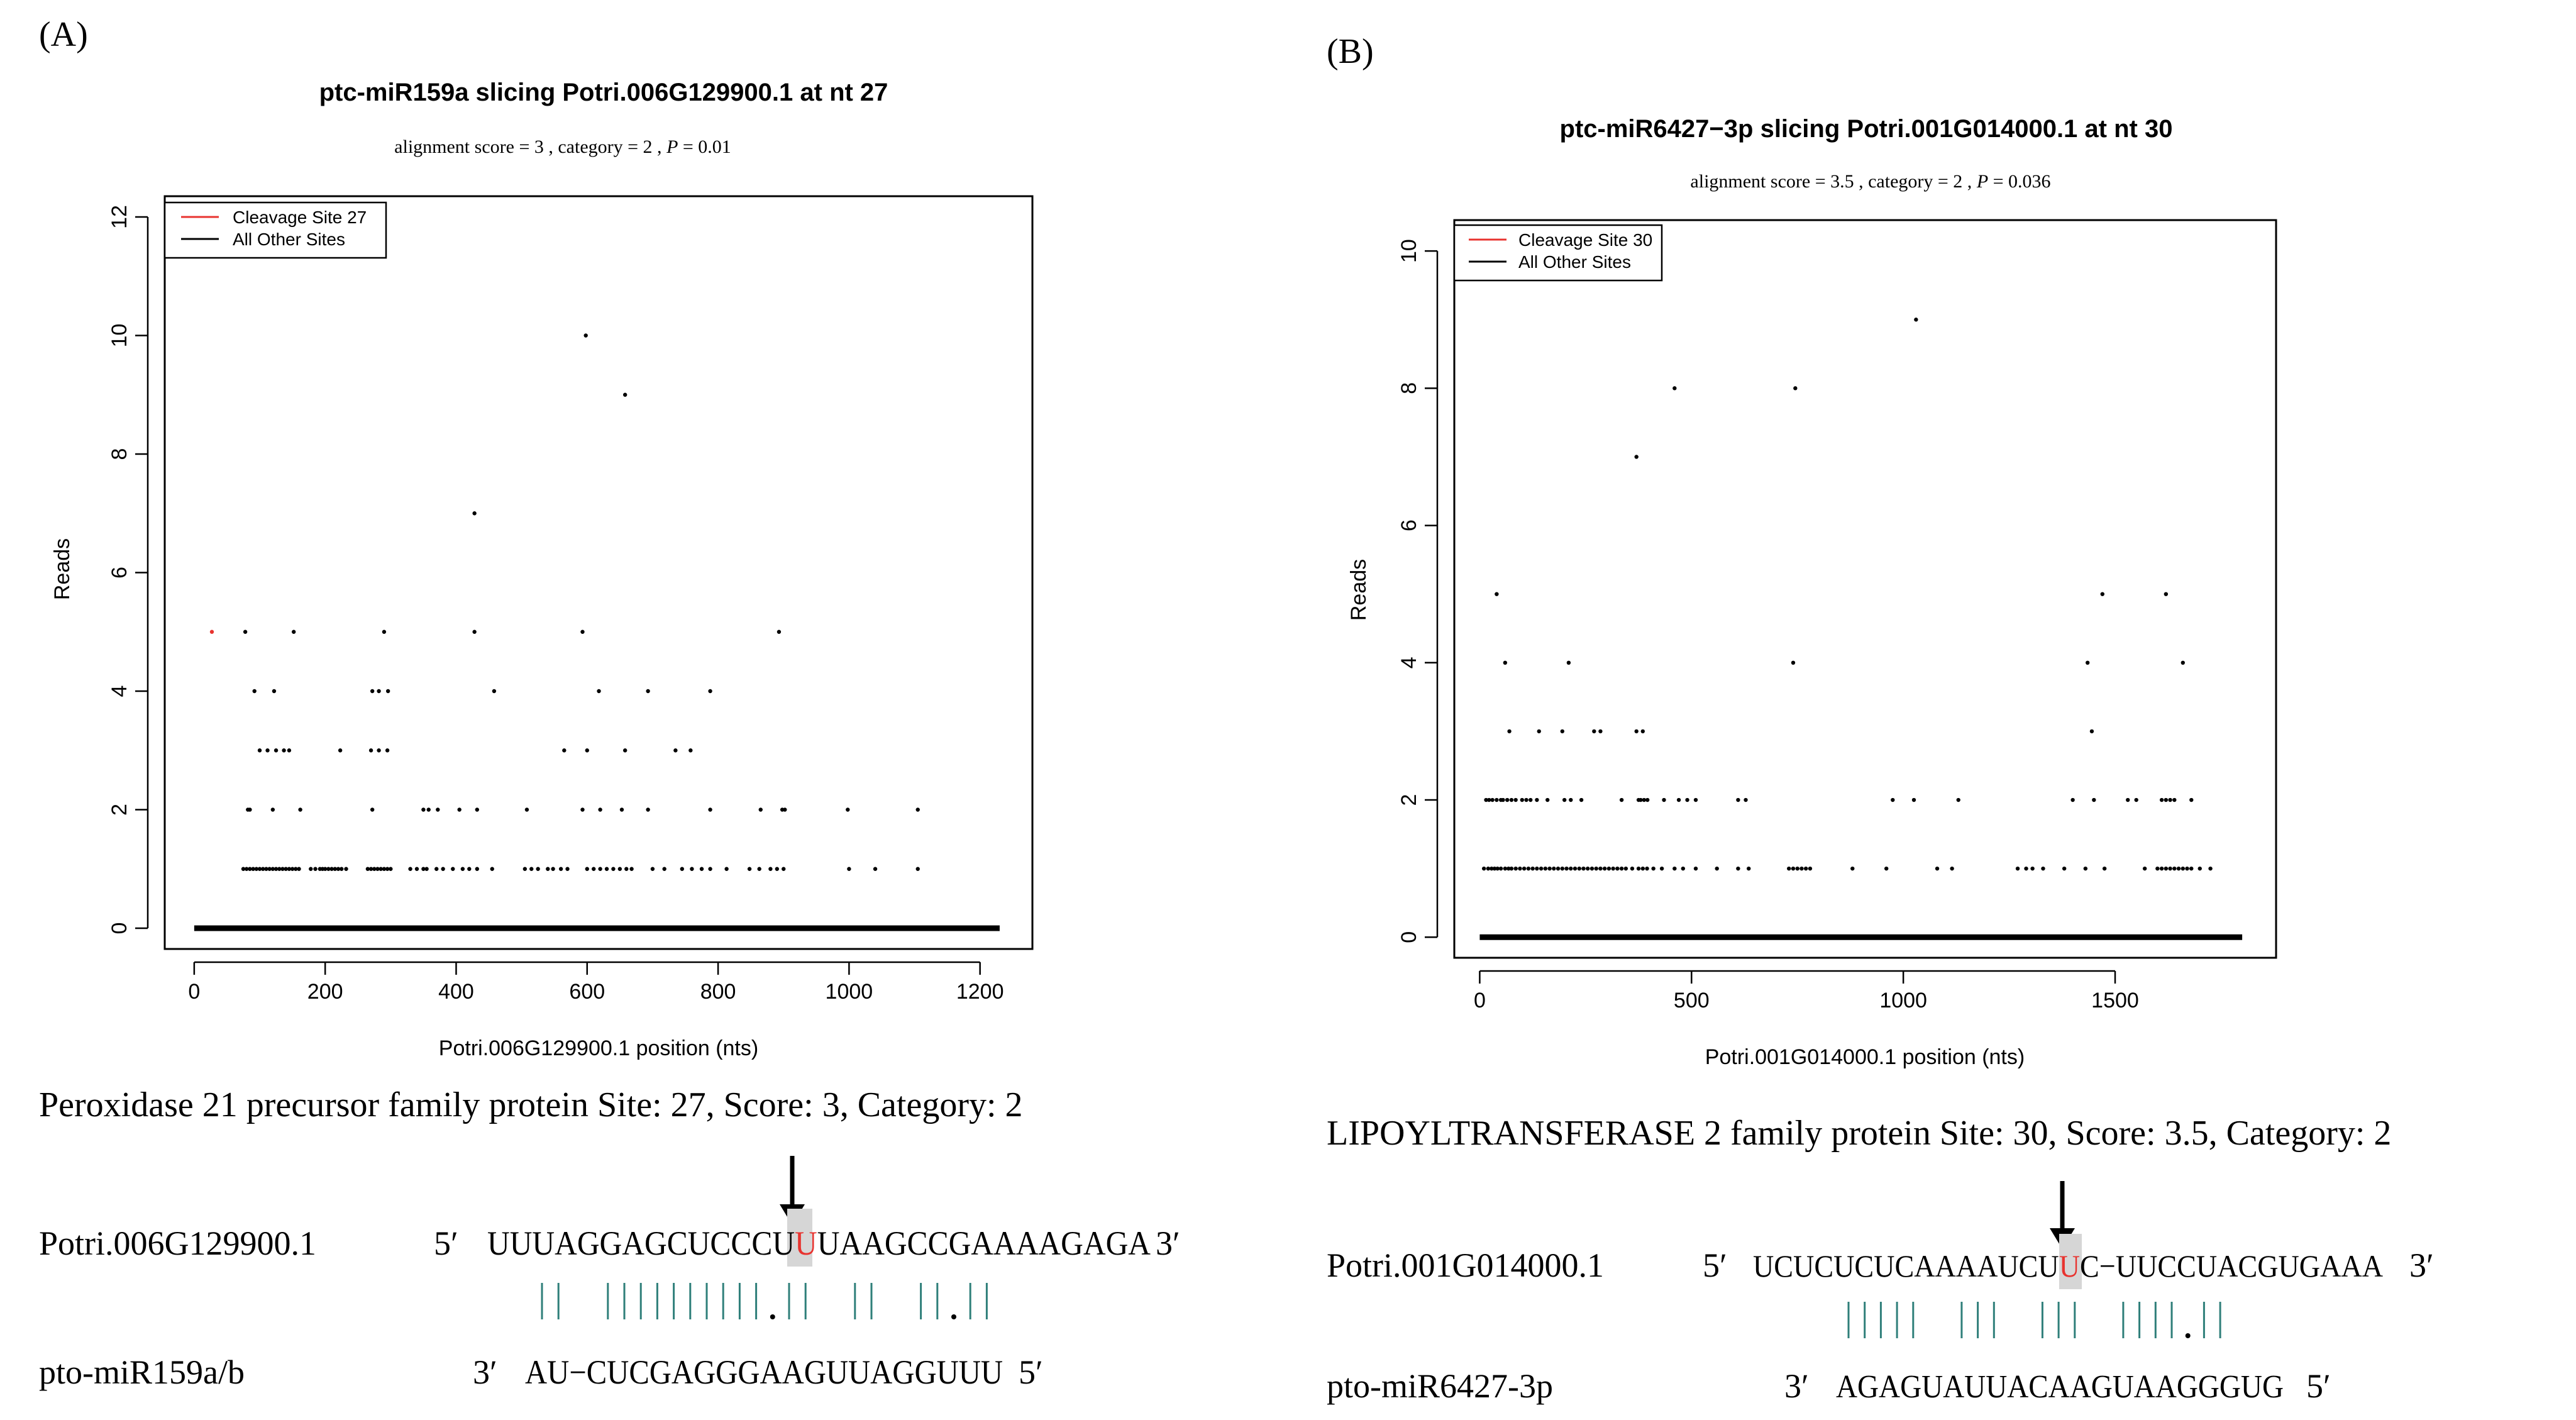 This screenshot has width=2576, height=1420. I want to click on panel-a-data-points, so click(597, 632).